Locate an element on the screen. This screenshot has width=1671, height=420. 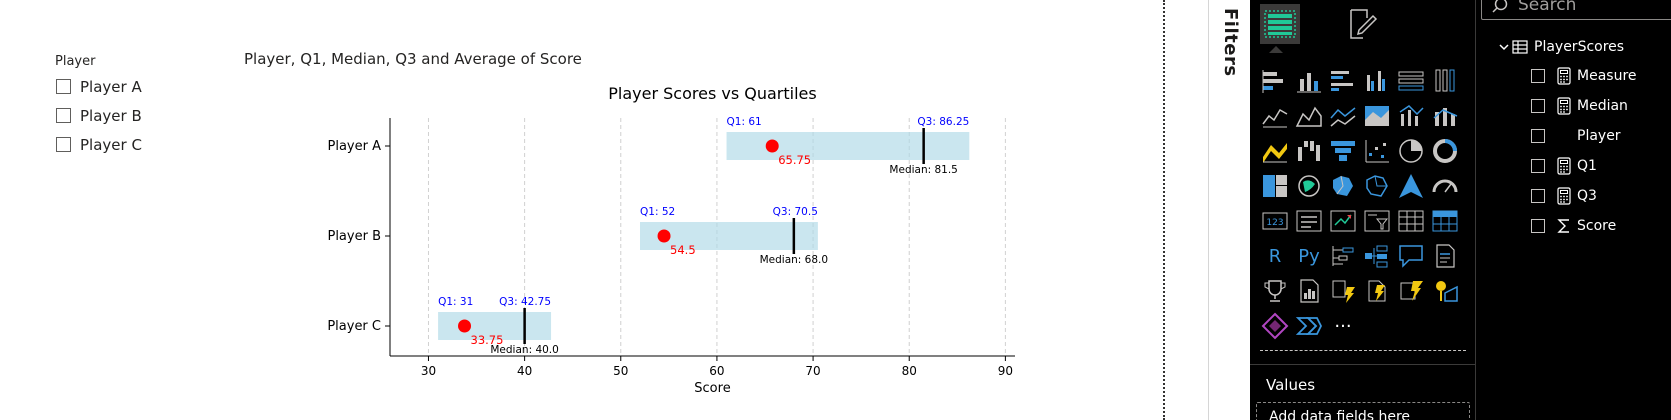
power-apps-icon is located at coordinates (1343, 291).